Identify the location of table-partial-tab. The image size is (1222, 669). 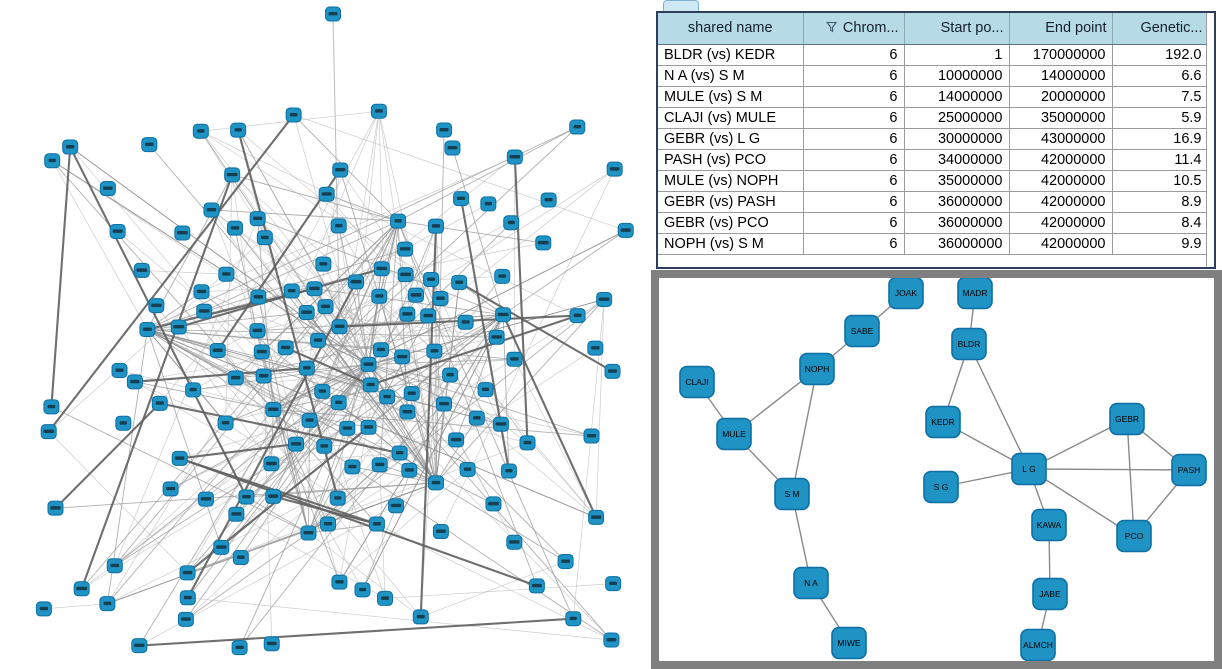
(681, 5).